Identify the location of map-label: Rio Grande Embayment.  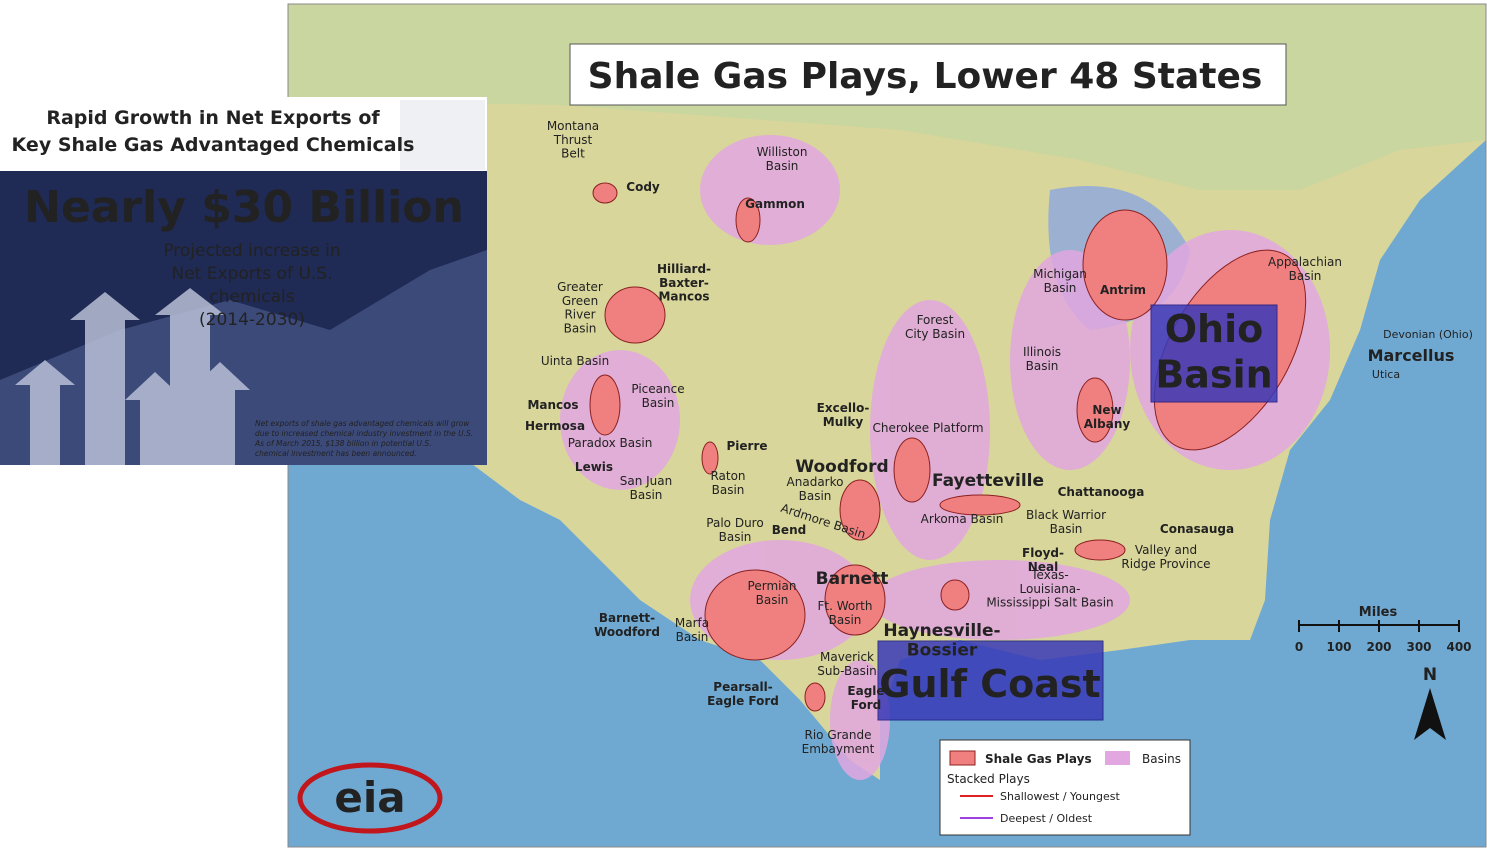
(838, 742).